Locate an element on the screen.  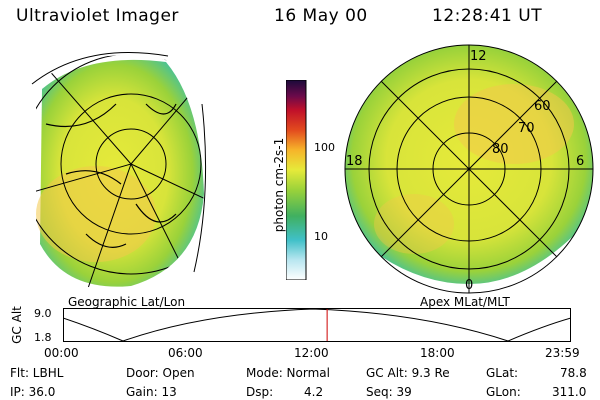
colorbar-tick-10: 10 is located at coordinates (321, 236).